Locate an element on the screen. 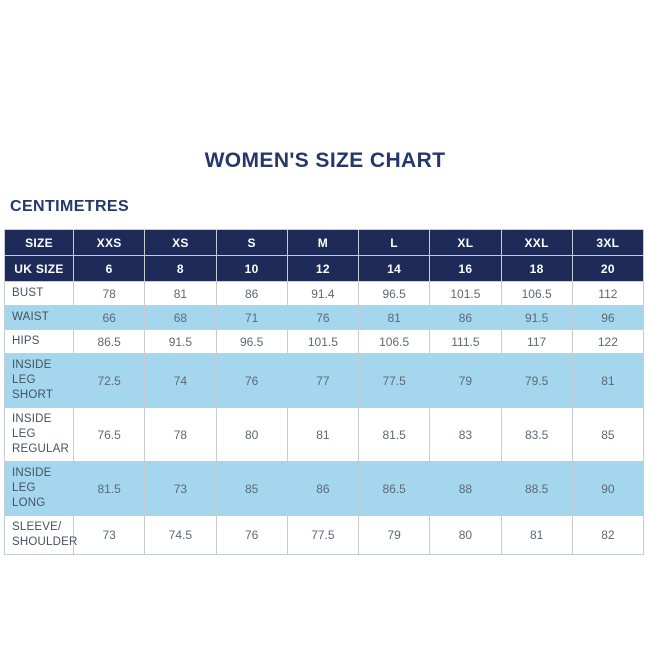 Image resolution: width=650 pixels, height=650 pixels. measurement-value: 122 is located at coordinates (608, 341).